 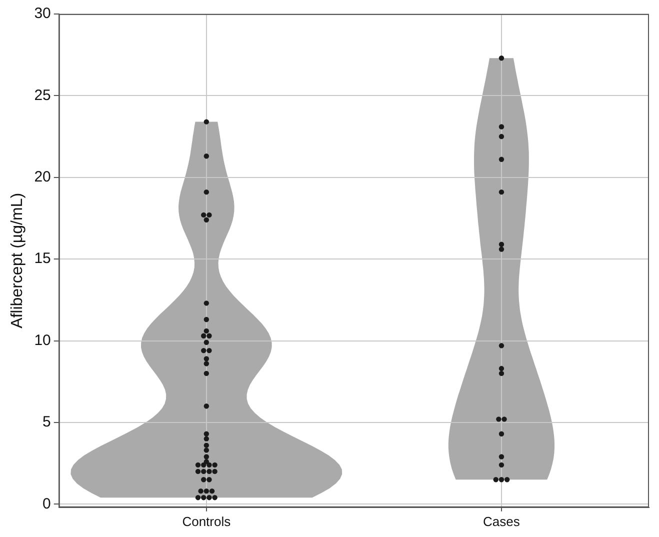 What do you see at coordinates (501, 521) in the screenshot?
I see `x-tick-label: Cases` at bounding box center [501, 521].